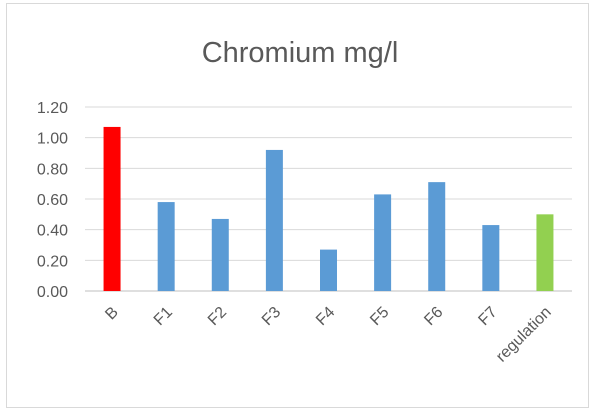 This screenshot has height=414, width=595. What do you see at coordinates (112, 208) in the screenshot?
I see `bar-b` at bounding box center [112, 208].